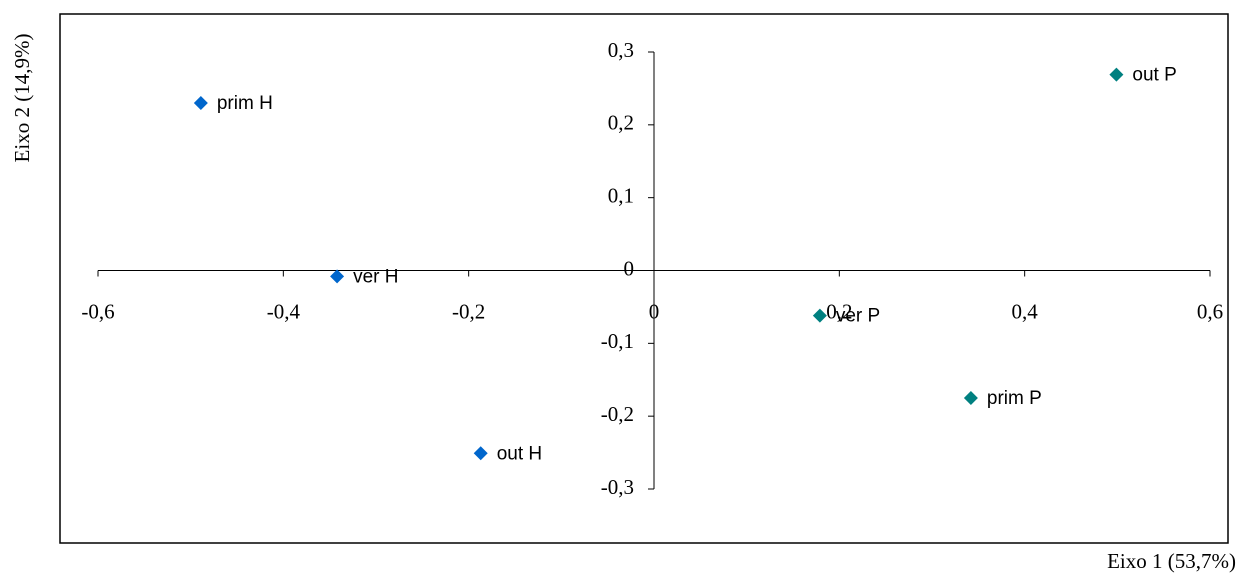 Image resolution: width=1240 pixels, height=577 pixels. Describe the element at coordinates (97, 311) in the screenshot. I see `x-tick-label: -0,6` at that location.